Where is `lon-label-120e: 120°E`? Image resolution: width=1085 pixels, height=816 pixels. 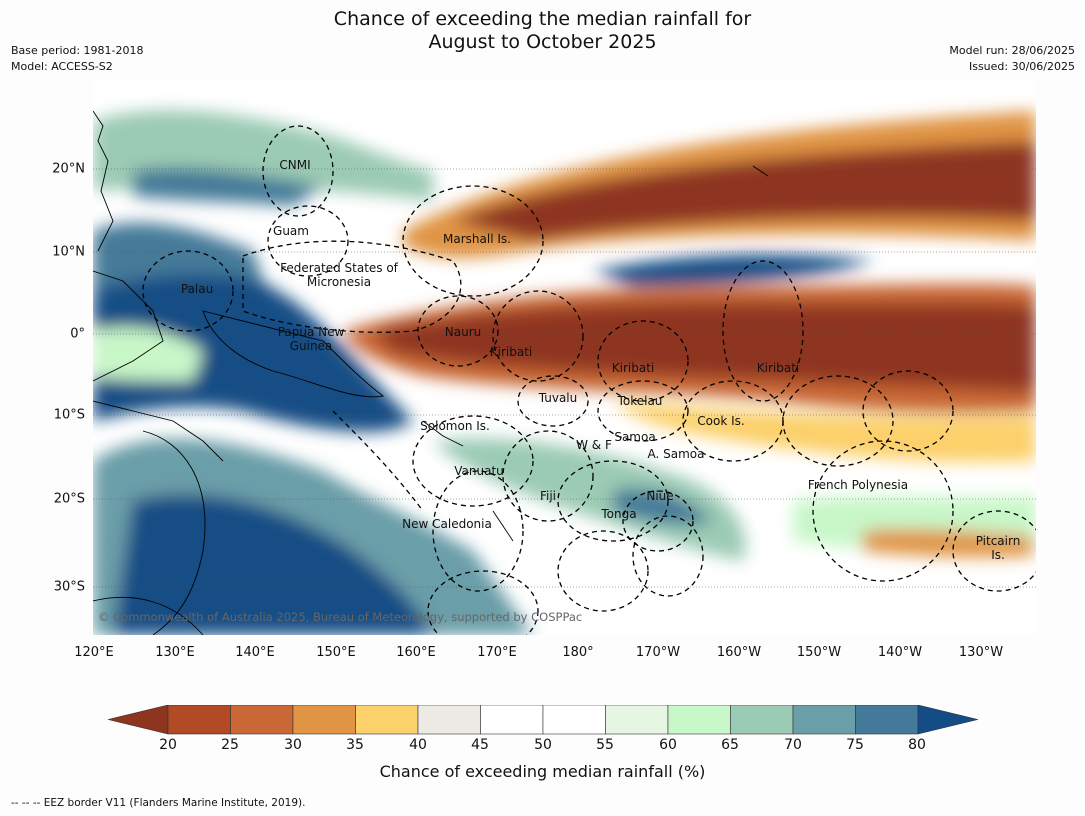 lon-label-120e: 120°E is located at coordinates (94, 652).